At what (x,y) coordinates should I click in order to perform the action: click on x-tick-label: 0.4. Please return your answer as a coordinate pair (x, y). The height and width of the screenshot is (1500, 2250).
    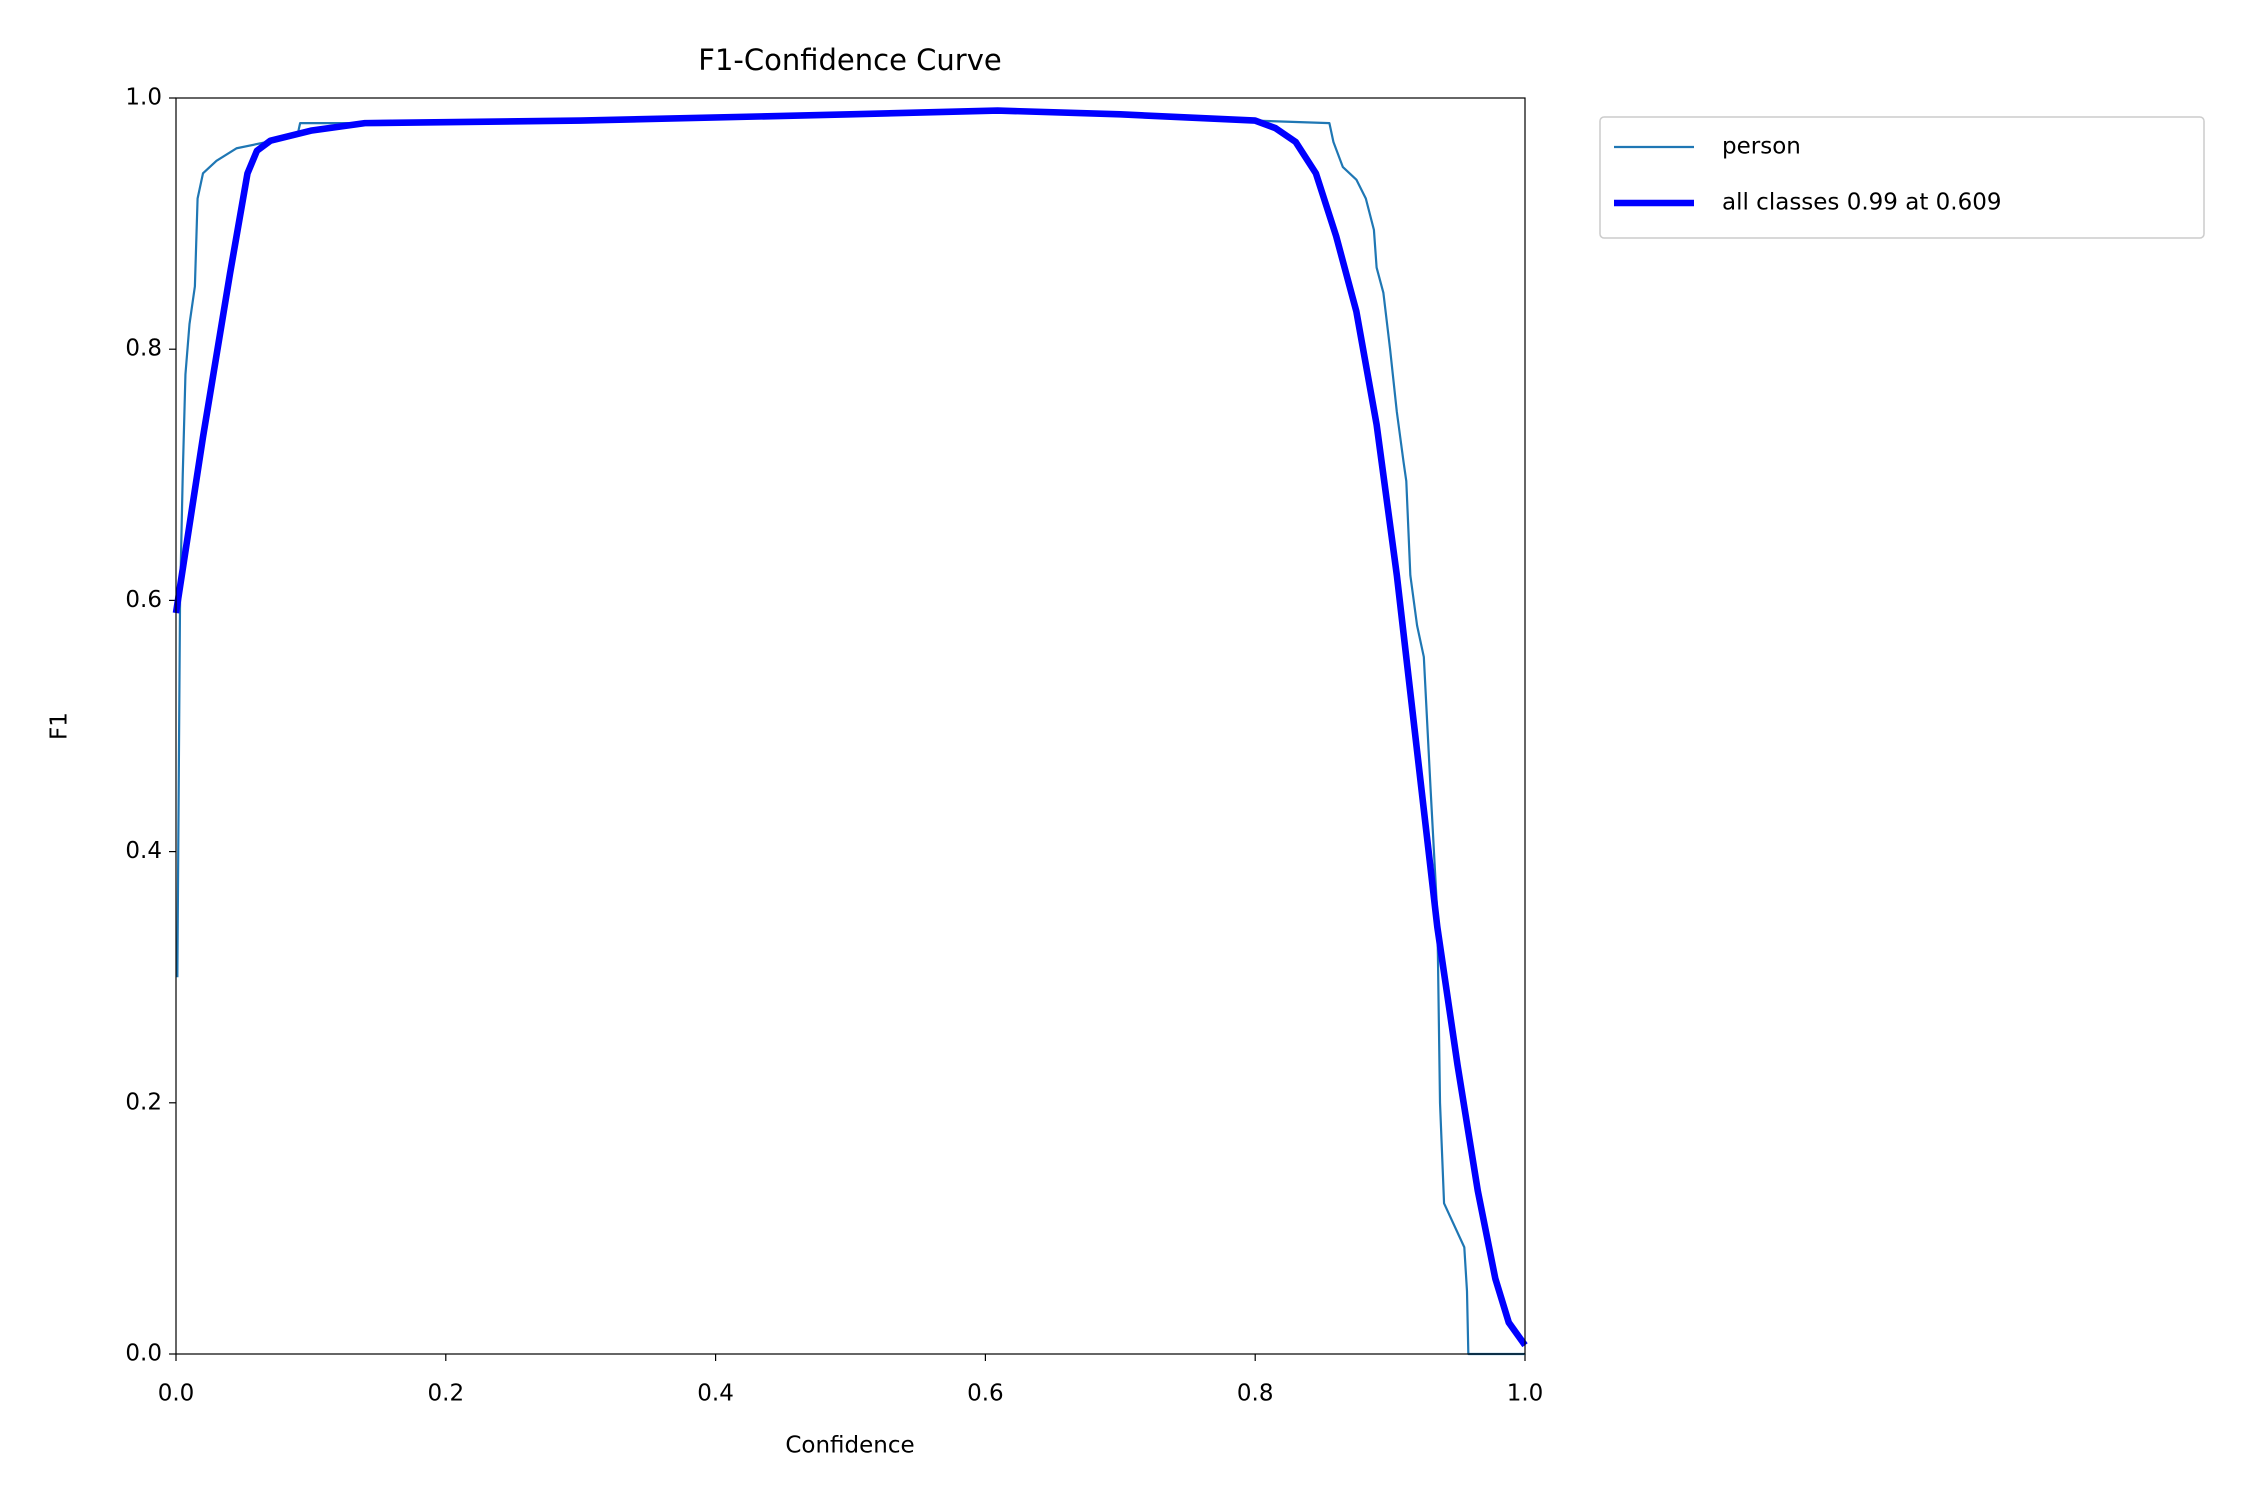
    Looking at the image, I should click on (715, 1394).